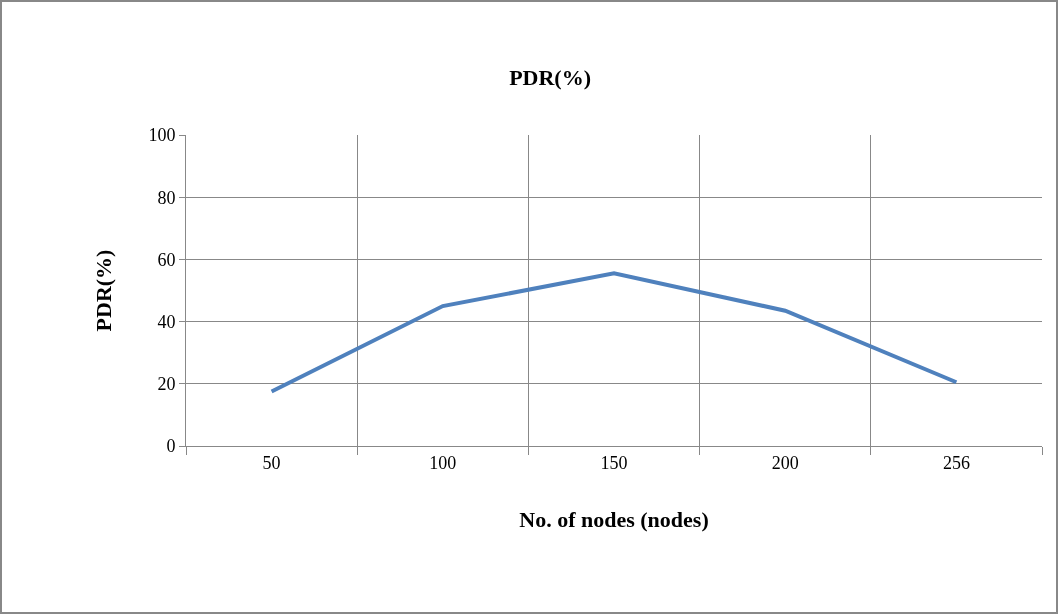 The width and height of the screenshot is (1058, 614). What do you see at coordinates (614, 462) in the screenshot?
I see `x-tick-label: 150` at bounding box center [614, 462].